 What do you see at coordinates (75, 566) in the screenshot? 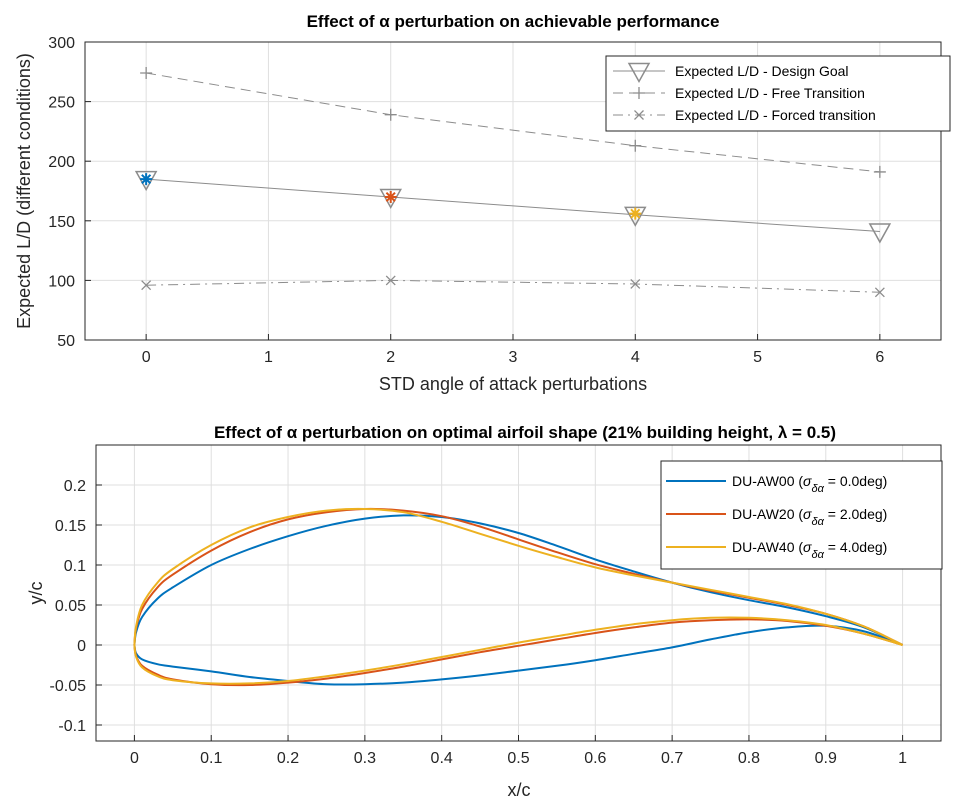
I see `bottom-y-tick-label: 0.1` at bounding box center [75, 566].